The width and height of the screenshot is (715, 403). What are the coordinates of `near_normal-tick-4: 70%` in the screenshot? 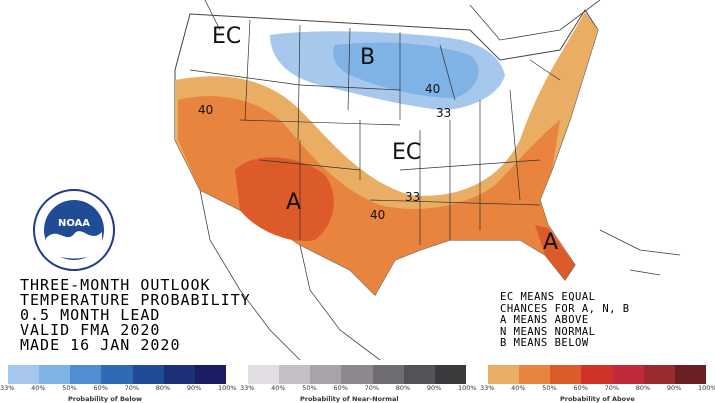 It's located at (372, 388).